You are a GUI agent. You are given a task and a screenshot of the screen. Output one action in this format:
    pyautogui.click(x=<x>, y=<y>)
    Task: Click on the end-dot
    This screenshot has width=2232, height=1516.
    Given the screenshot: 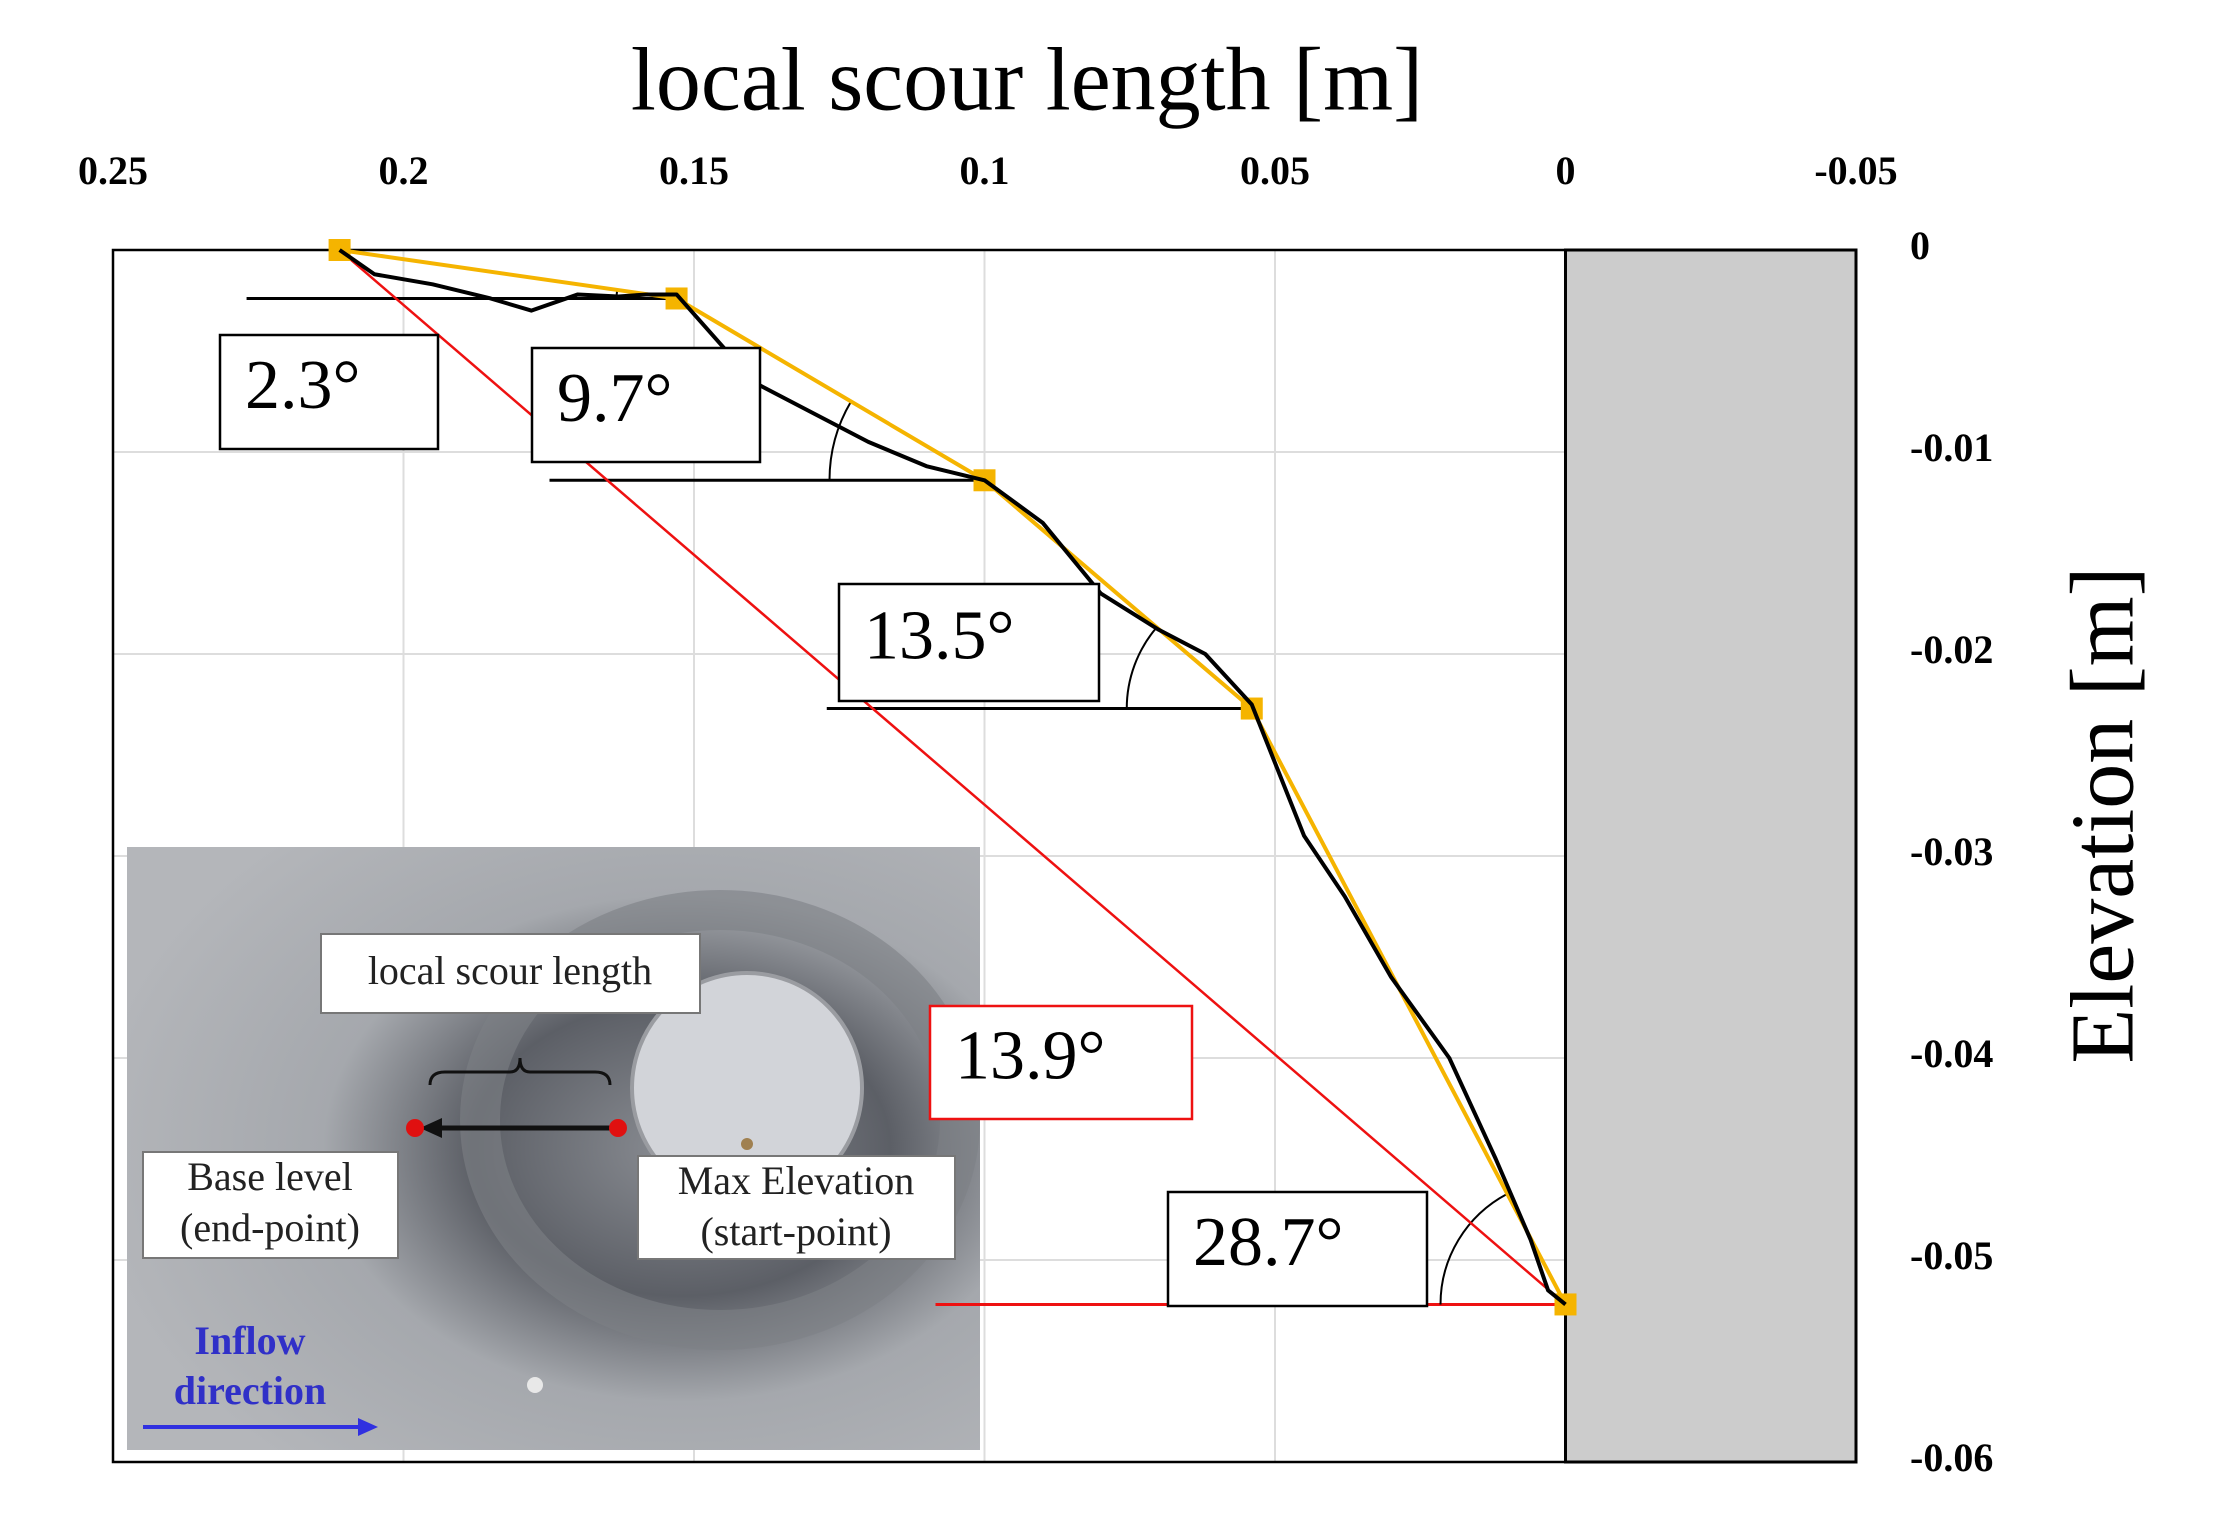 What is the action you would take?
    pyautogui.click(x=415, y=1128)
    